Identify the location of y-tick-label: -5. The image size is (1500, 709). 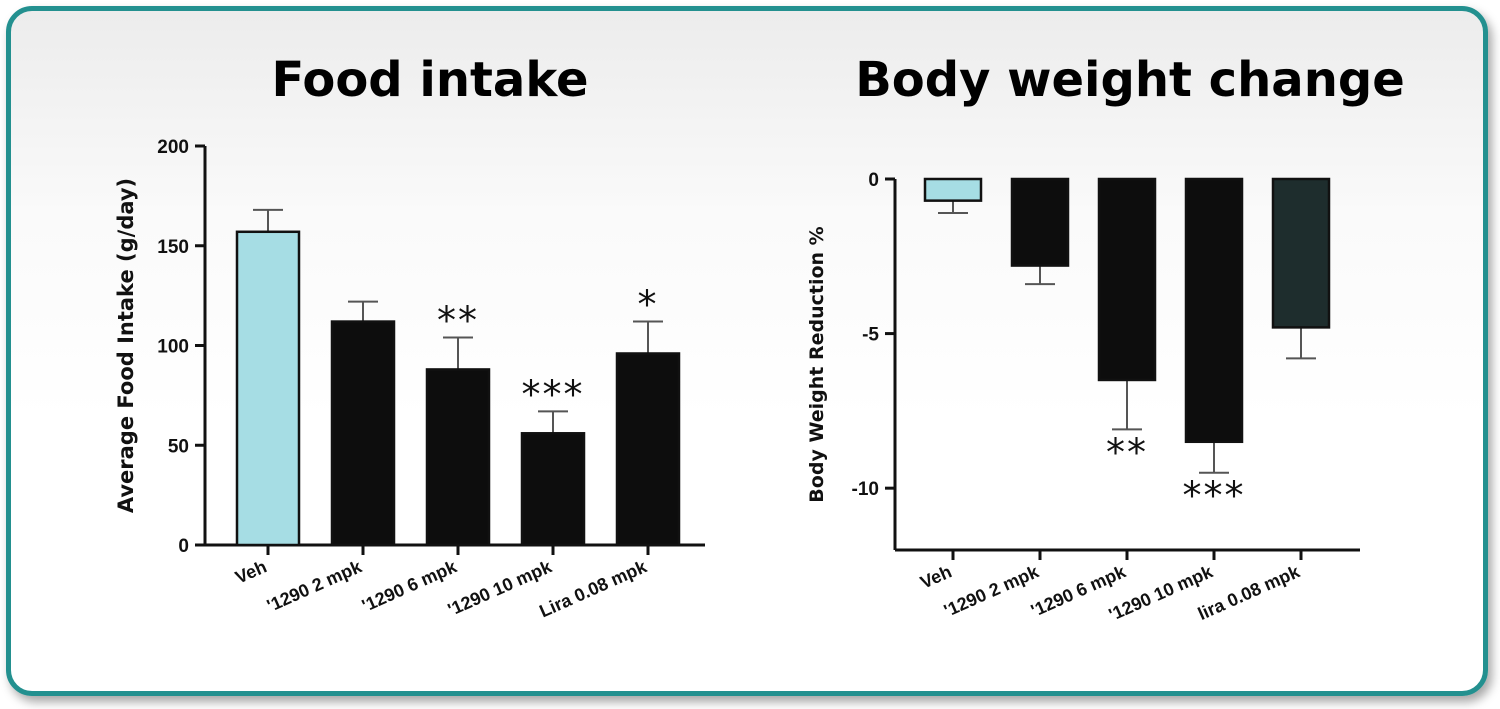
(870, 335).